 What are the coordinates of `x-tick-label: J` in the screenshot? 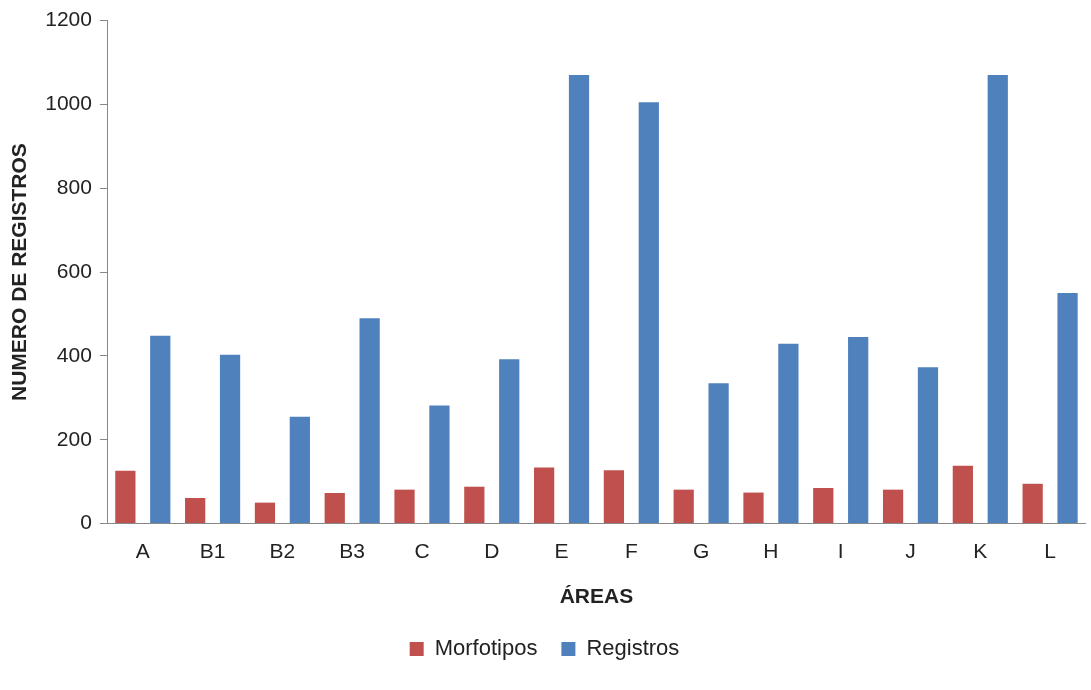 It's located at (910, 550).